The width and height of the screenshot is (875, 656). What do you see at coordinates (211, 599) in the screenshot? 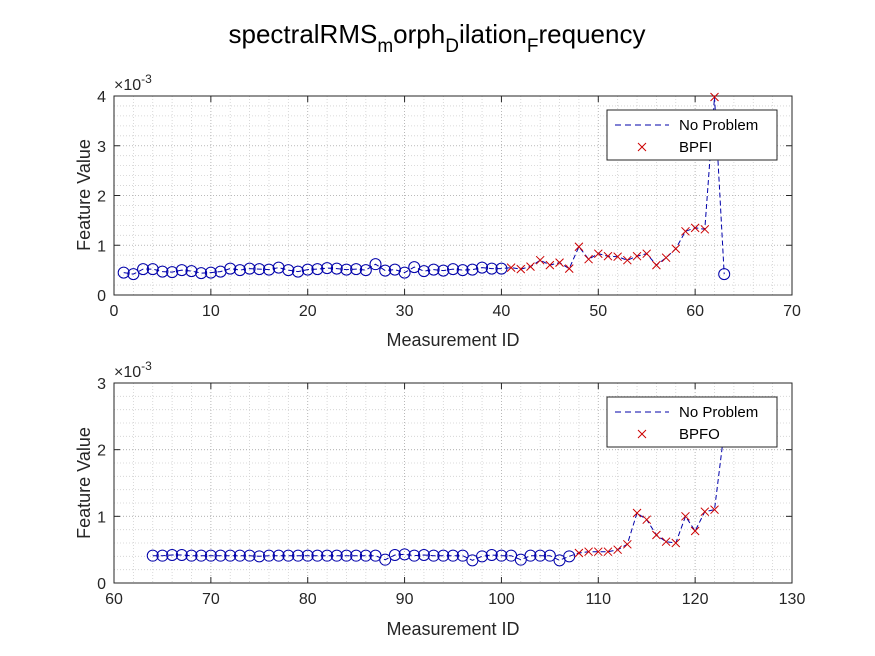
I see `x-tick-label: 70` at bounding box center [211, 599].